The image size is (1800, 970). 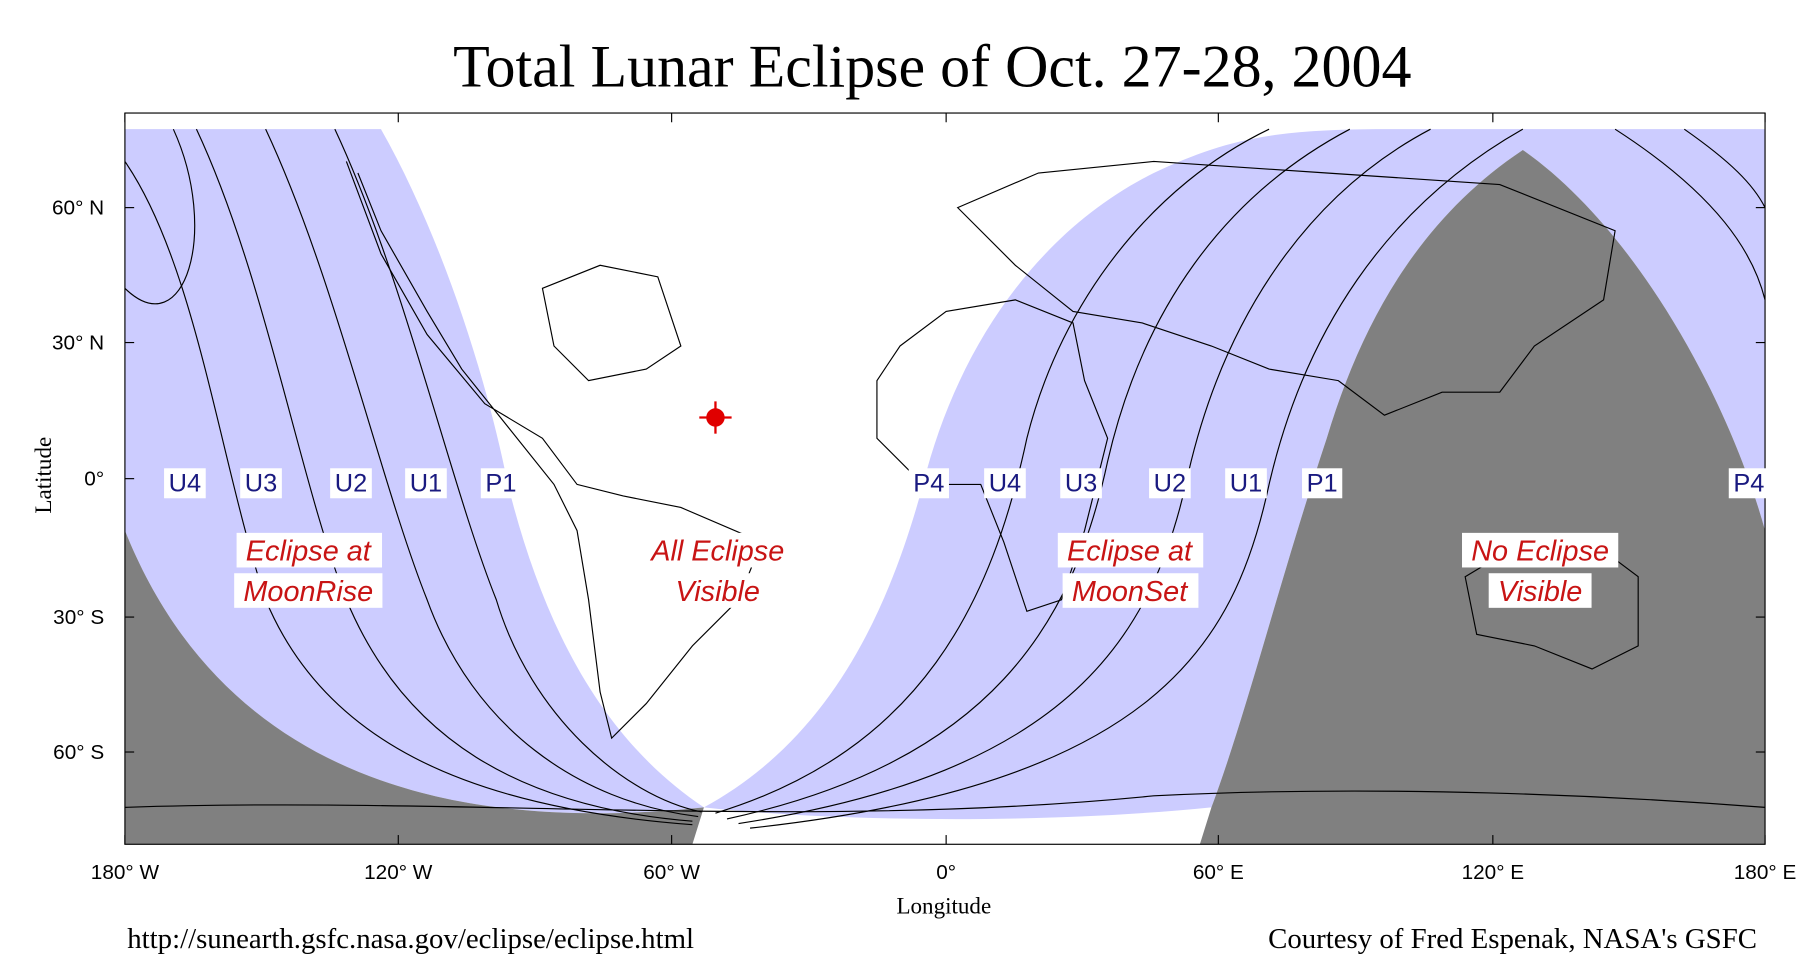 I want to click on region-label-group: All Eclipse, so click(x=717, y=550).